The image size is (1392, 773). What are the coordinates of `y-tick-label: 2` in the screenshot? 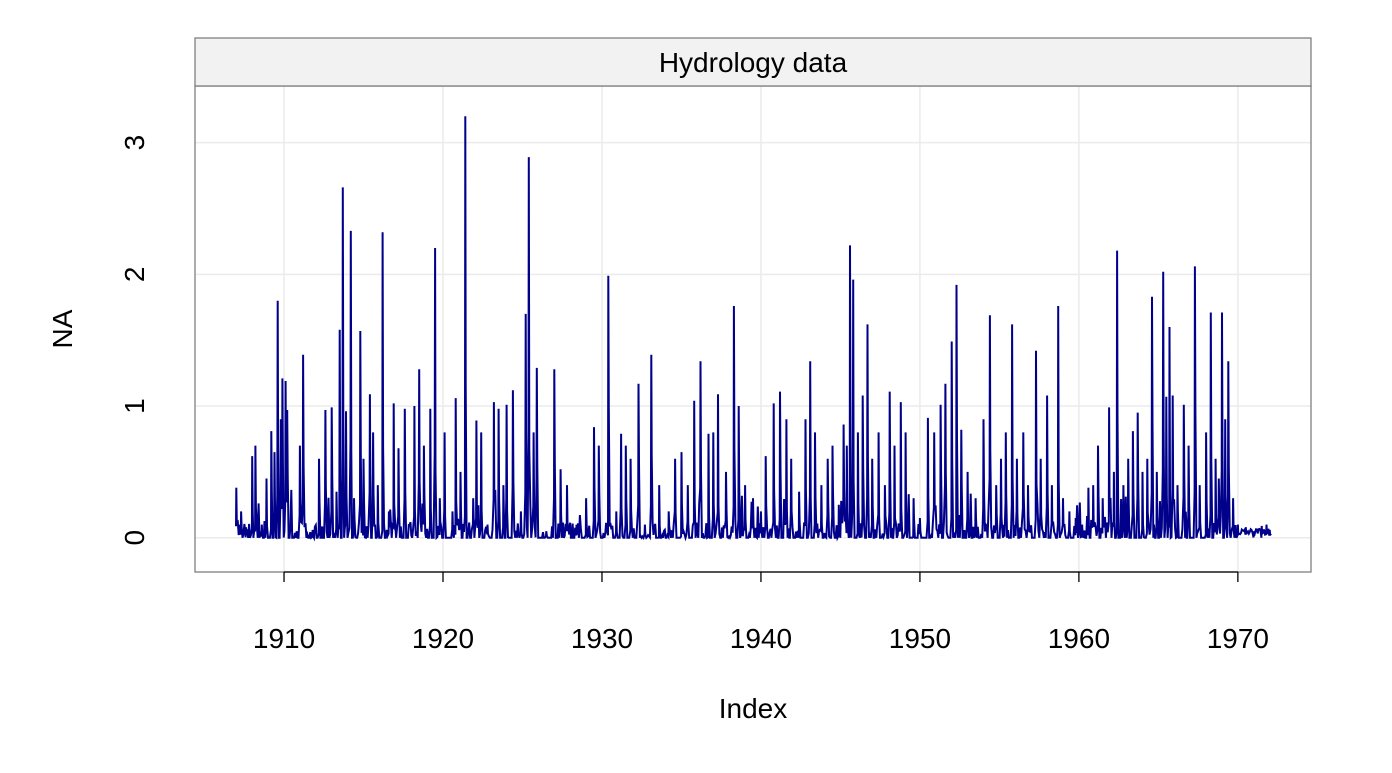 It's located at (134, 275).